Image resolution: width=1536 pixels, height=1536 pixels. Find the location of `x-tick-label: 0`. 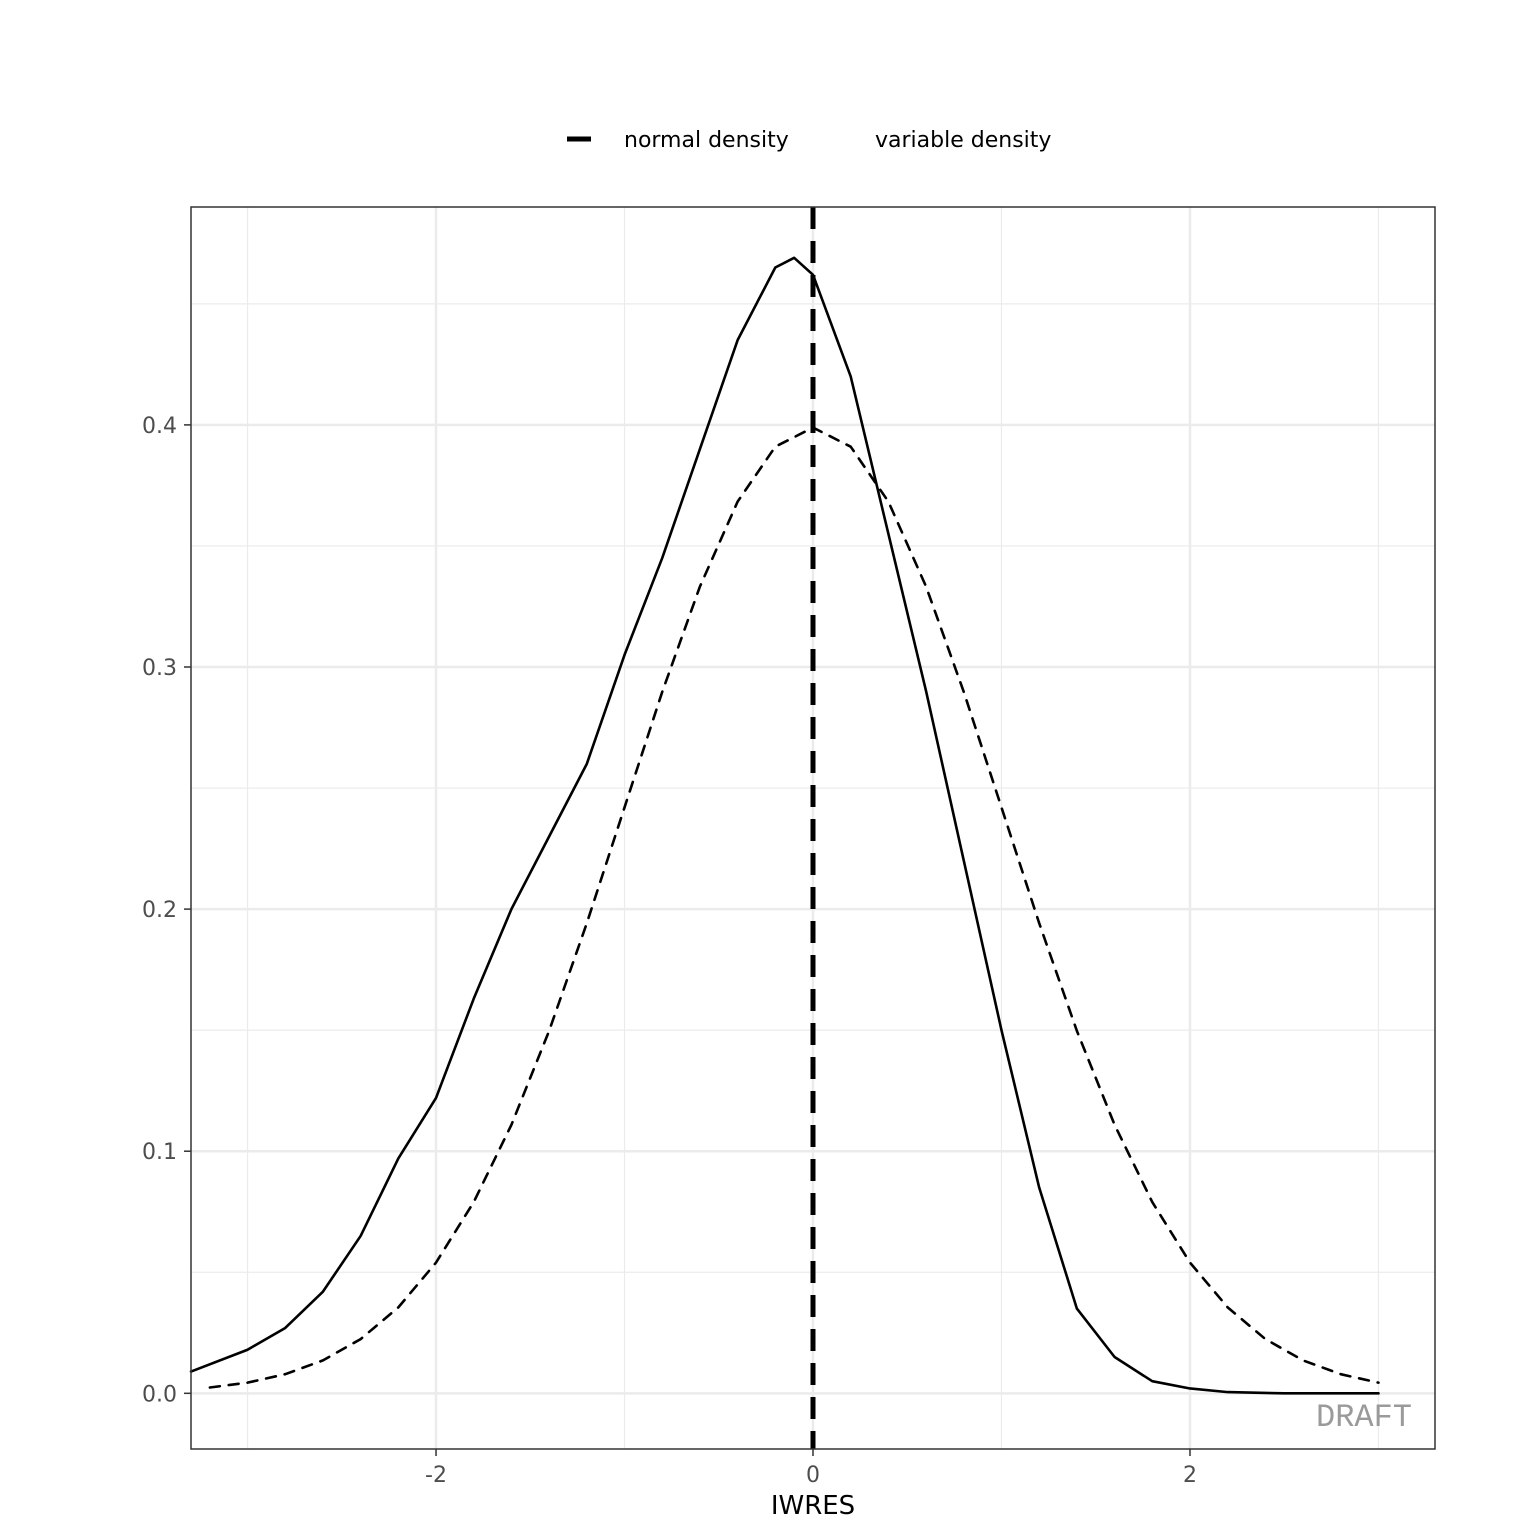

x-tick-label: 0 is located at coordinates (813, 1475).